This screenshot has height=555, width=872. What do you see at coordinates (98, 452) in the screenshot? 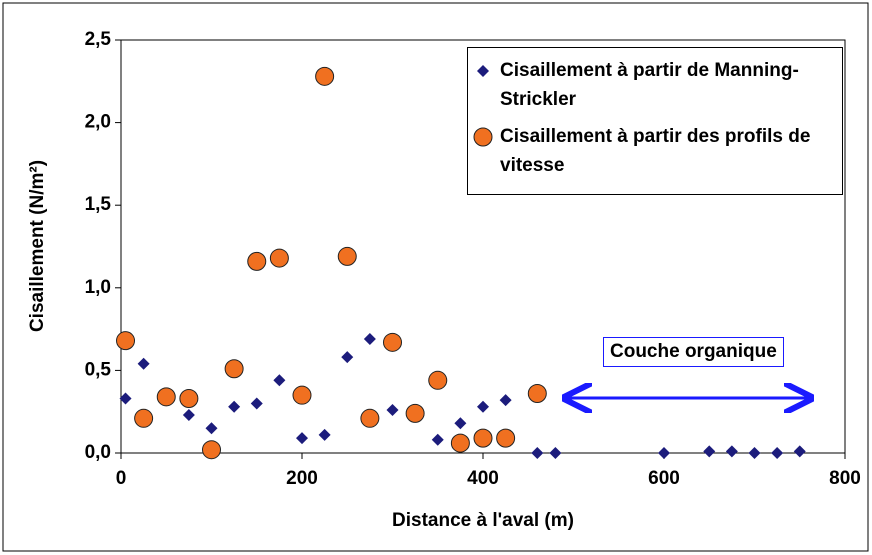
I see `y-tick-label: 0,0` at bounding box center [98, 452].